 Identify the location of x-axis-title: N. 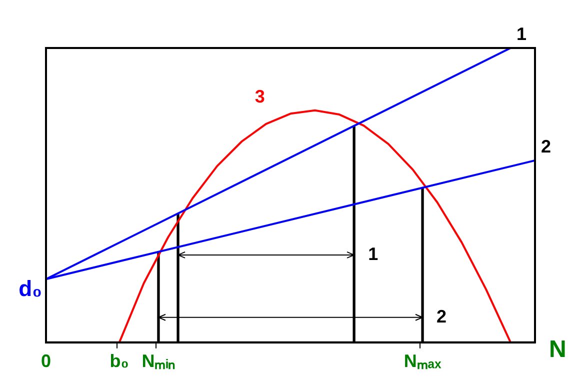
(557, 350).